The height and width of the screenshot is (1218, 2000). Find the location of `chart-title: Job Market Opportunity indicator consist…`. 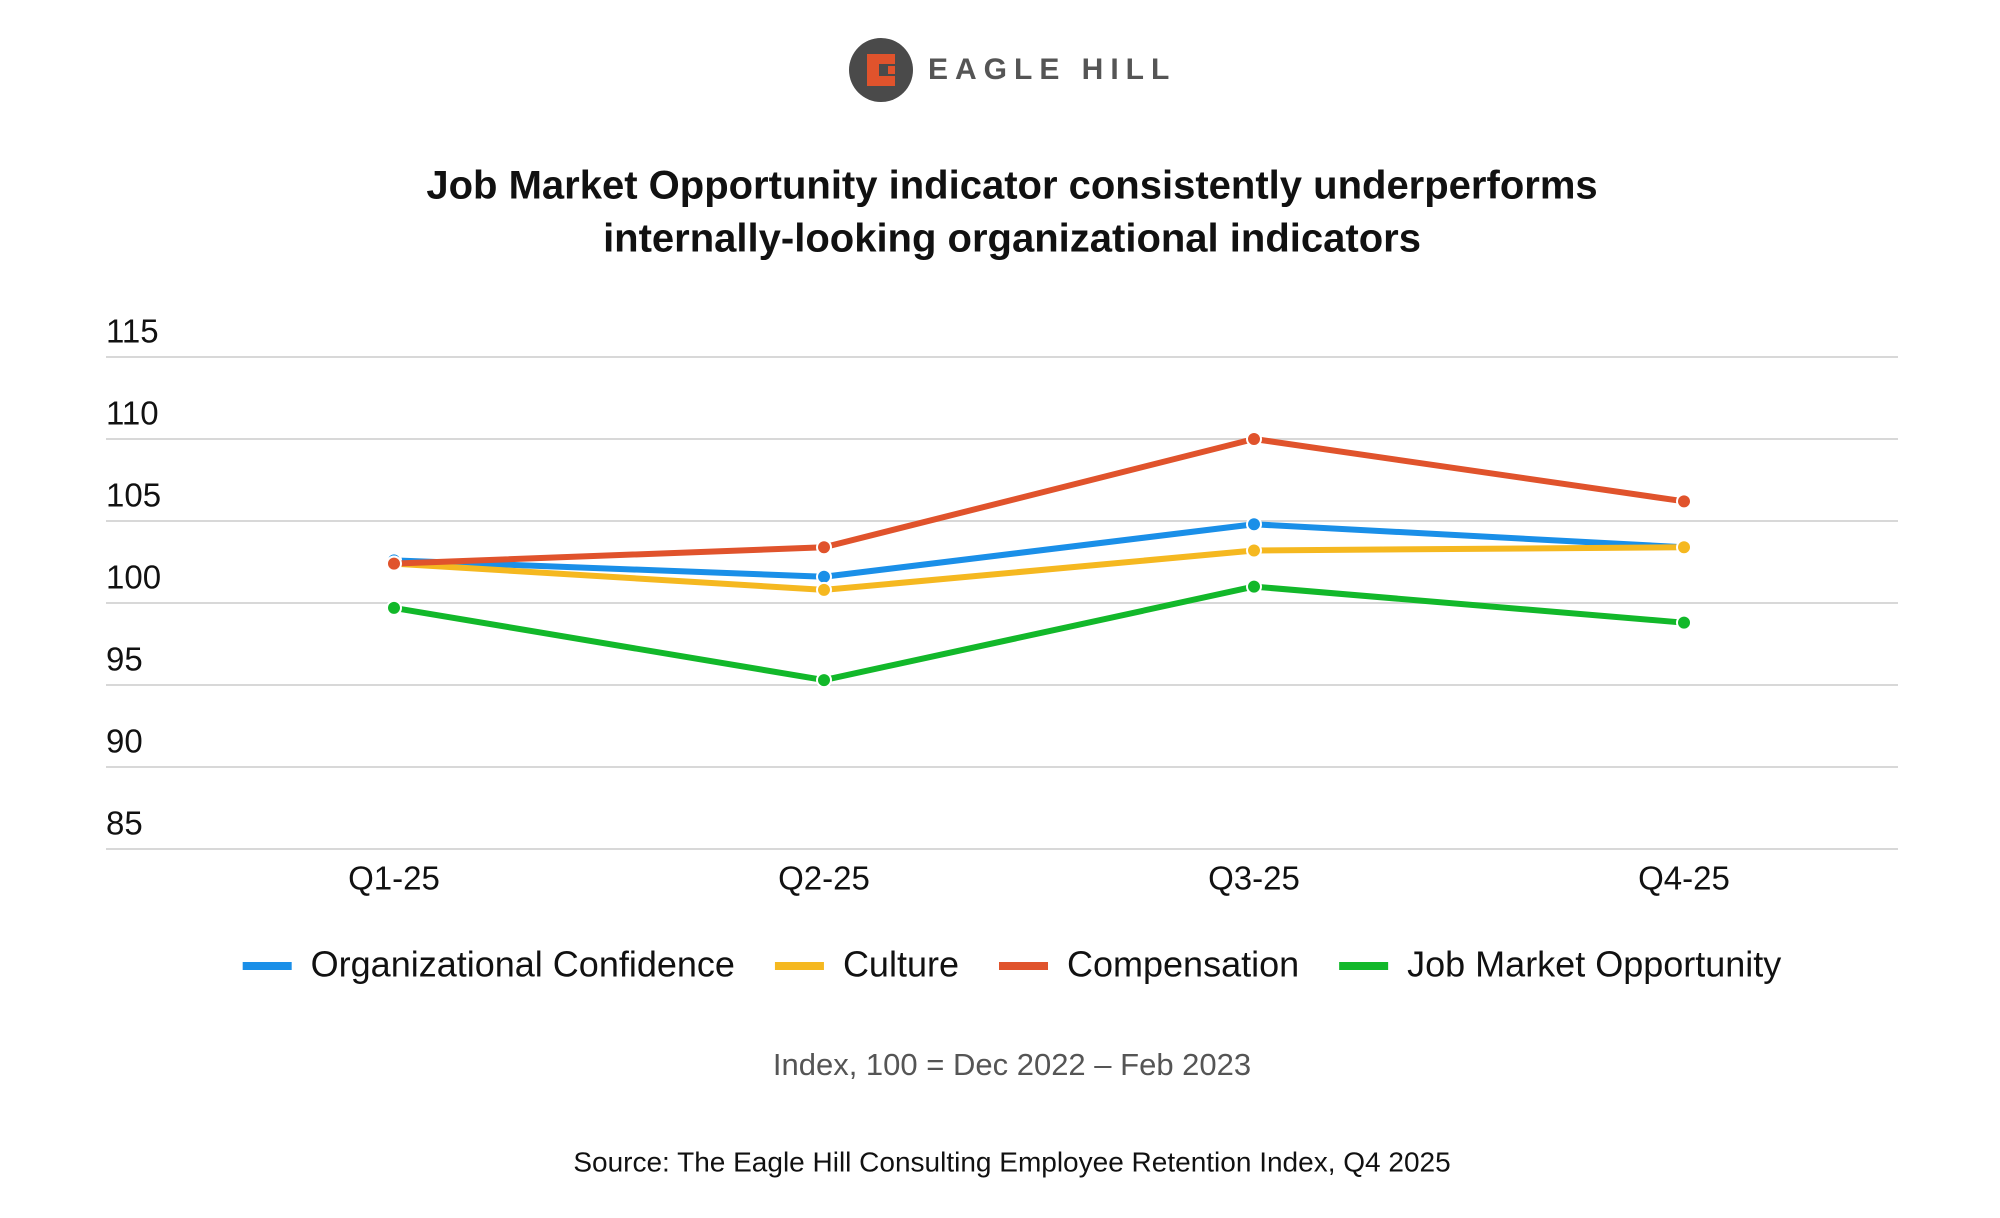

chart-title: Job Market Opportunity indicator consist… is located at coordinates (1011, 186).